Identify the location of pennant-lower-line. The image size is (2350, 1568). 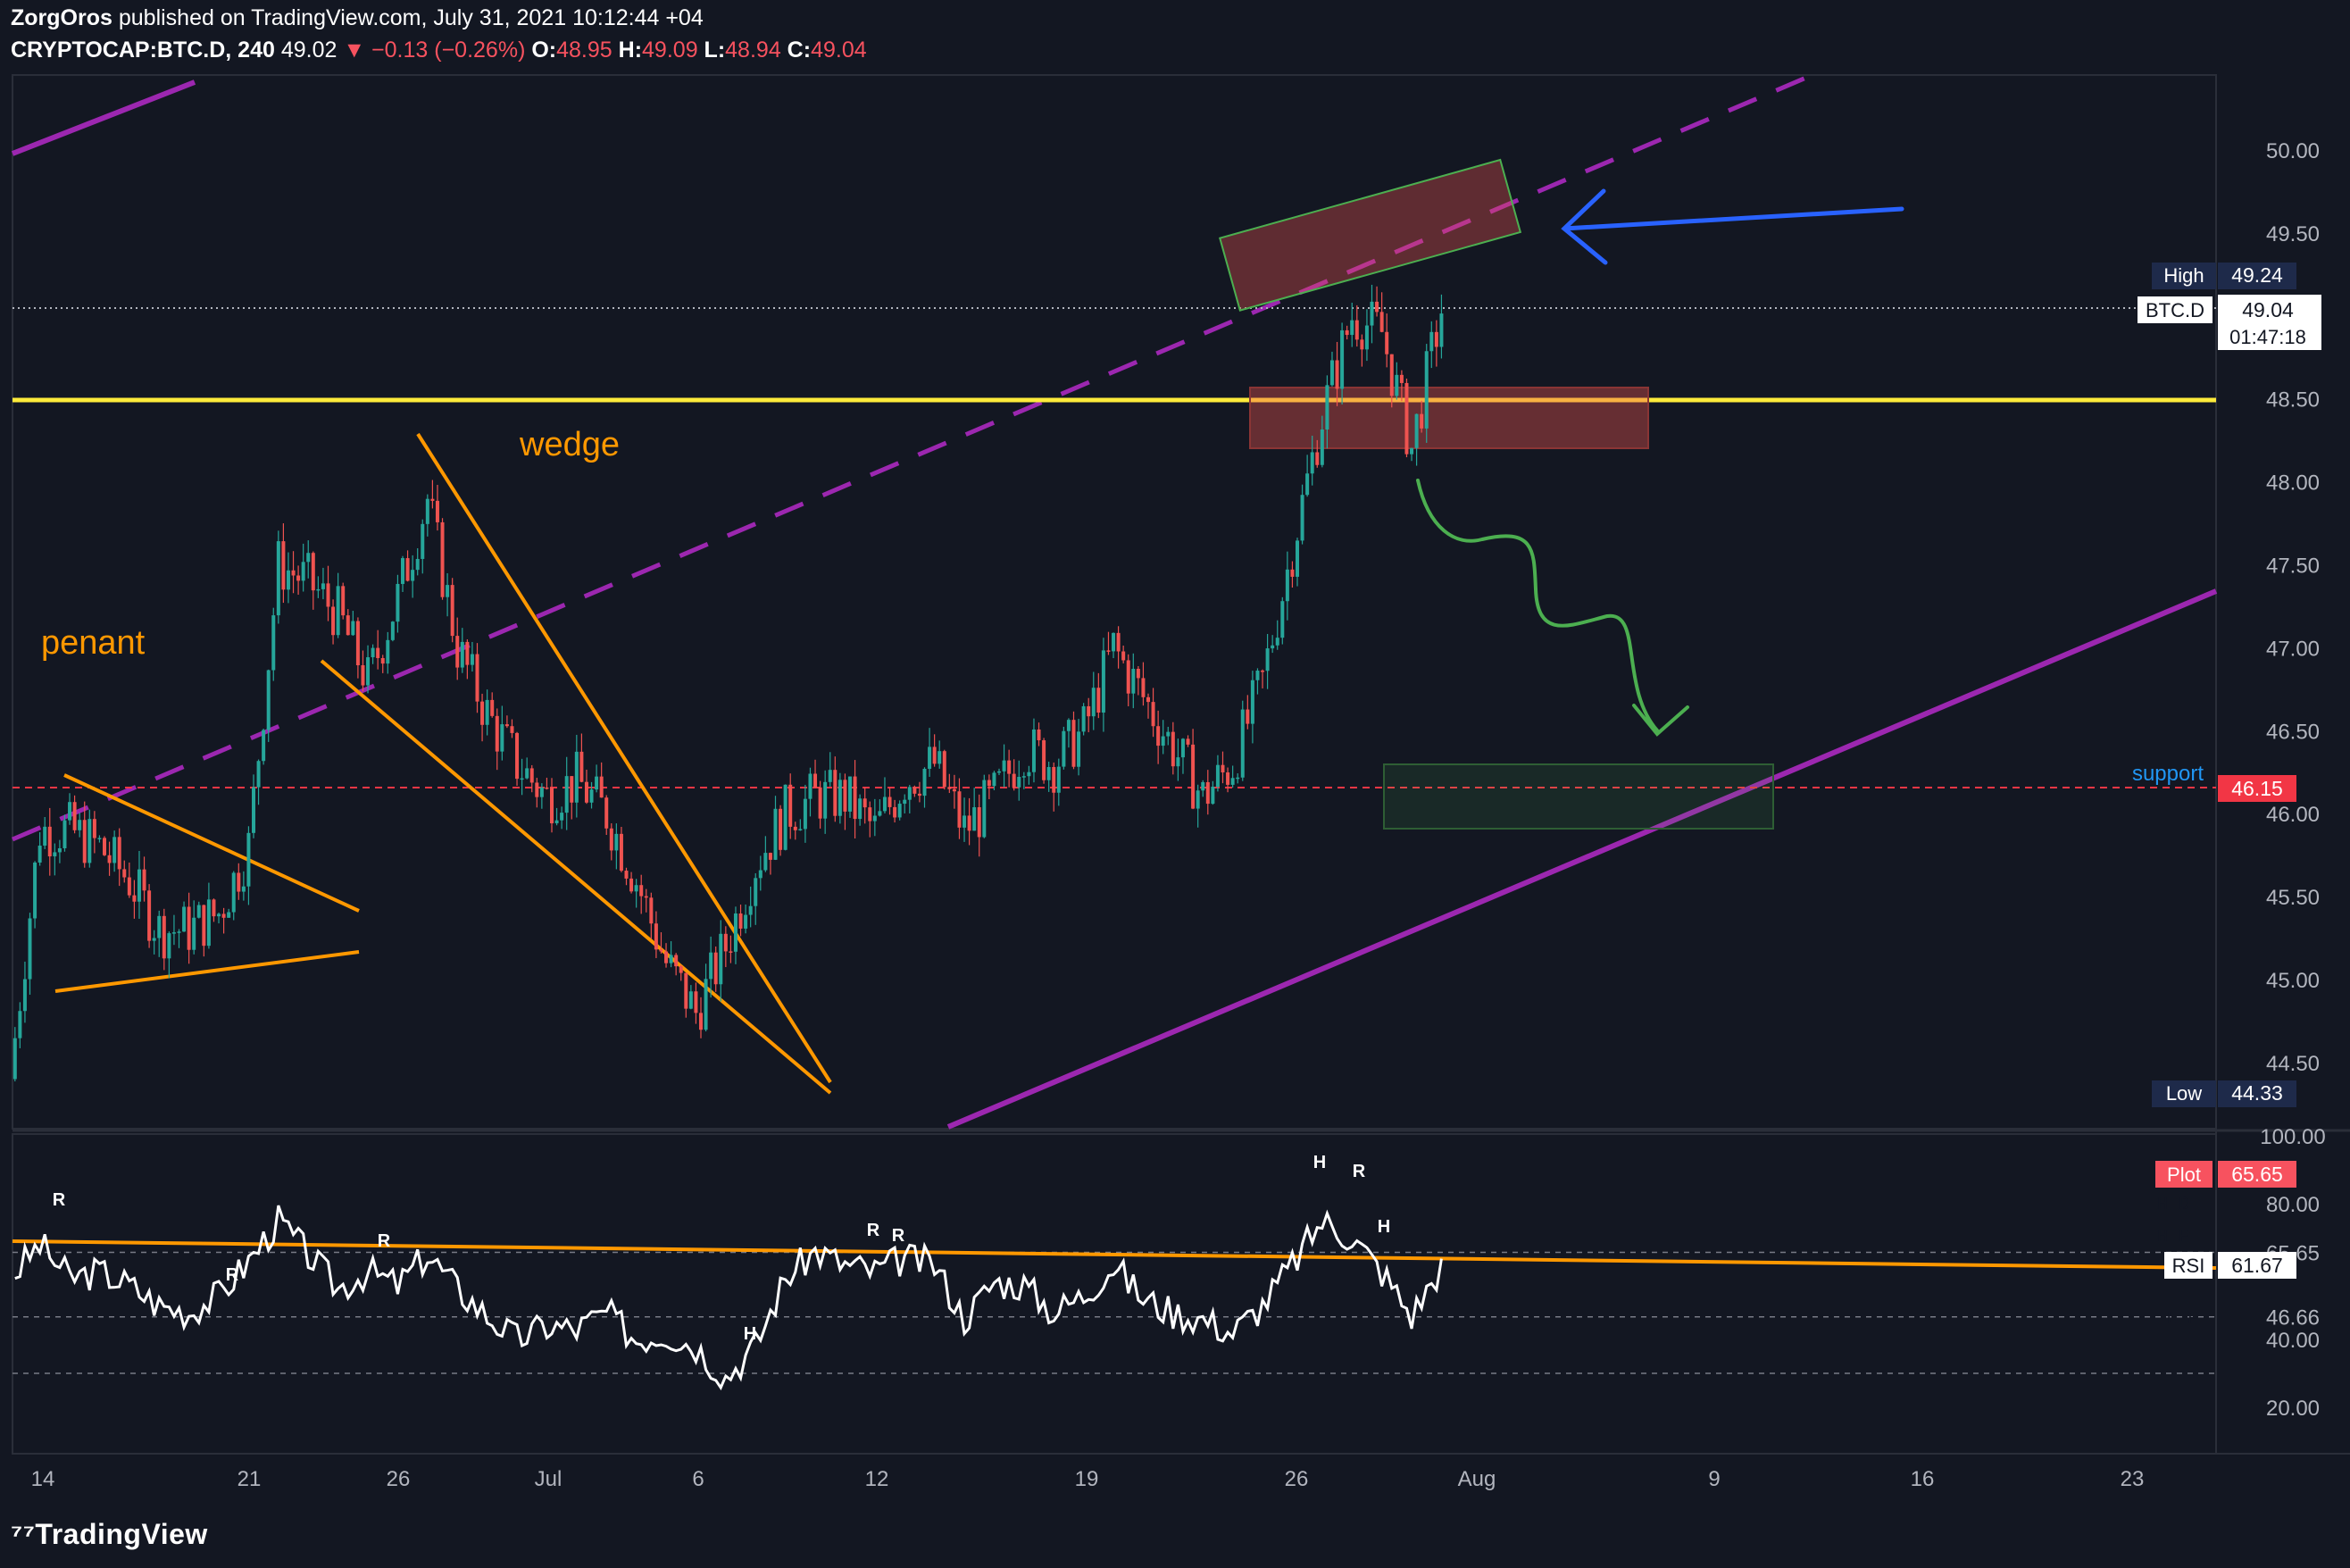
(207, 971).